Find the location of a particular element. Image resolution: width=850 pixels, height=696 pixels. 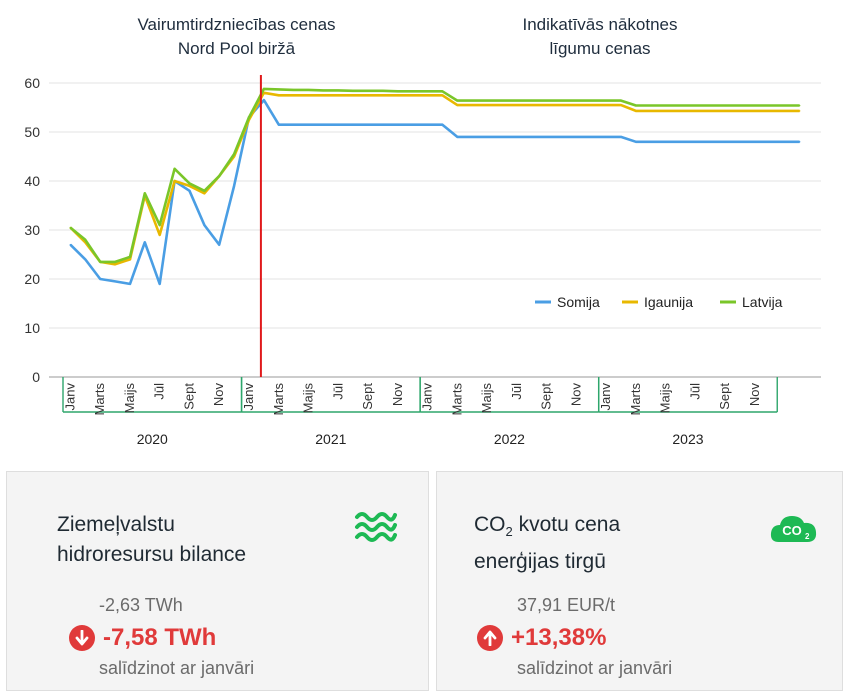

x-tick-label: Sept is located at coordinates (188, 396).